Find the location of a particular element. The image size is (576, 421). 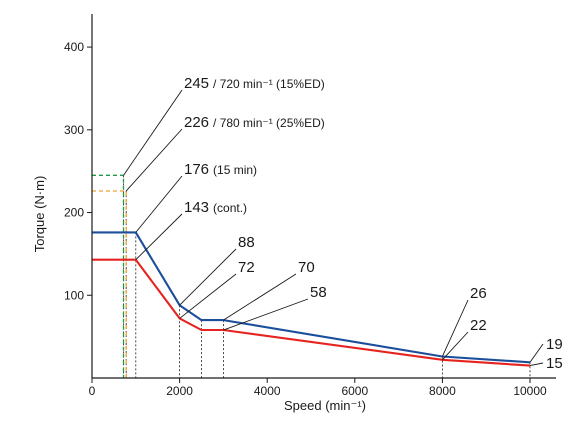

annotation-label: 26 is located at coordinates (478, 293).